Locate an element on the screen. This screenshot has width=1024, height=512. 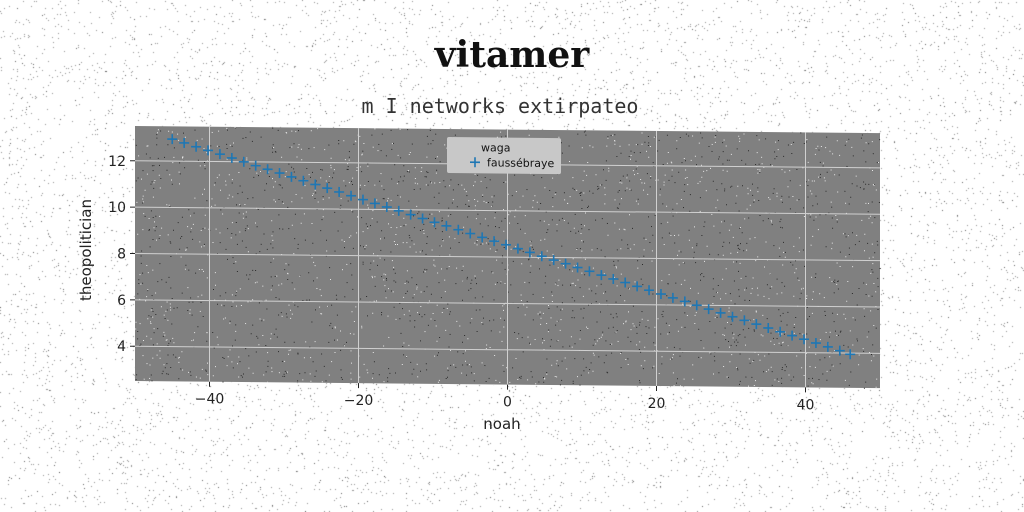
y-tick-label: 6 is located at coordinates (121, 301).